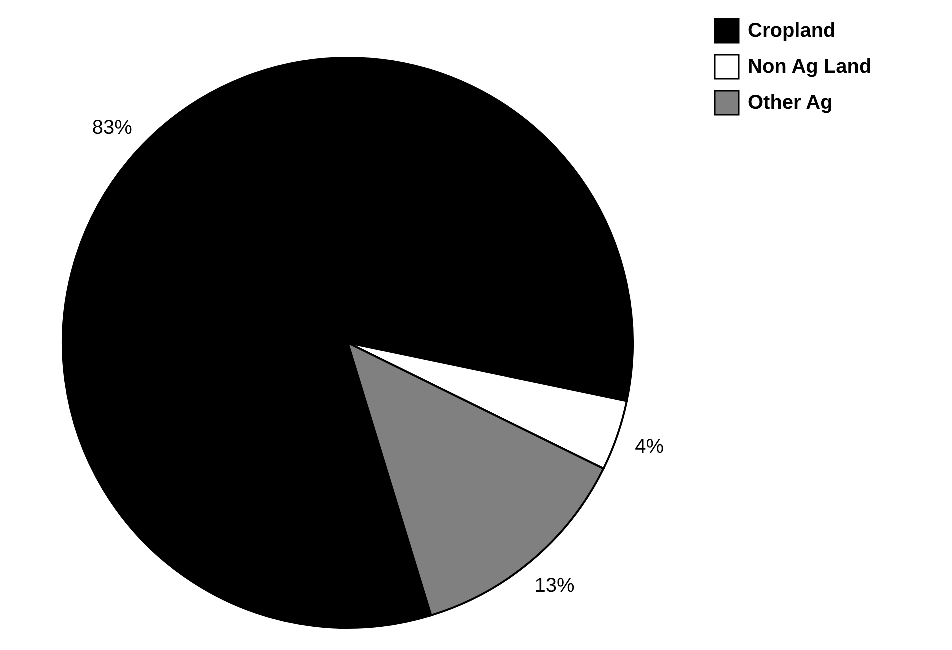  I want to click on data-label: 83%, so click(112, 127).